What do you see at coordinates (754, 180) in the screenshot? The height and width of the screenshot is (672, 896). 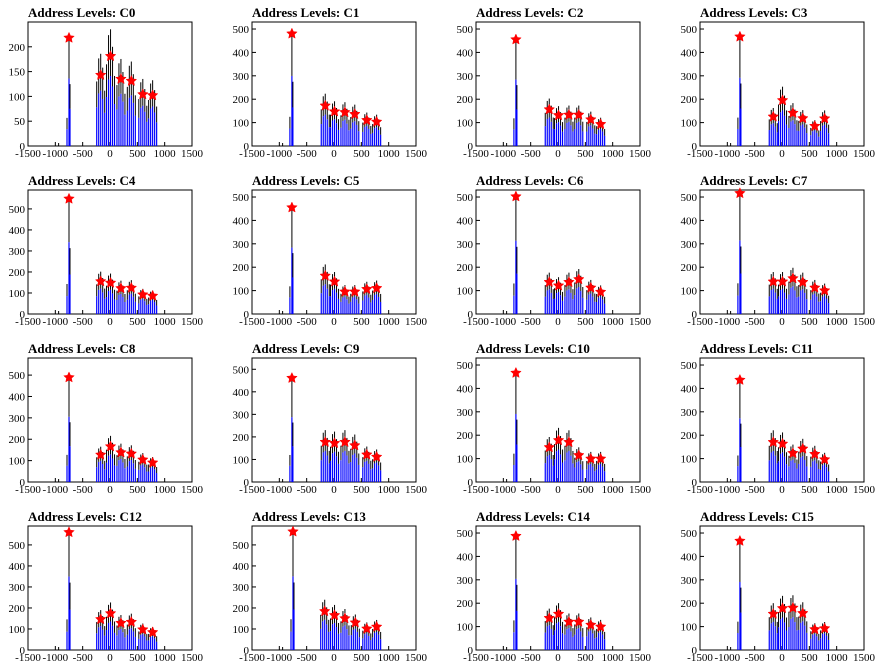 I see `chart-title: Address Levels: C7` at bounding box center [754, 180].